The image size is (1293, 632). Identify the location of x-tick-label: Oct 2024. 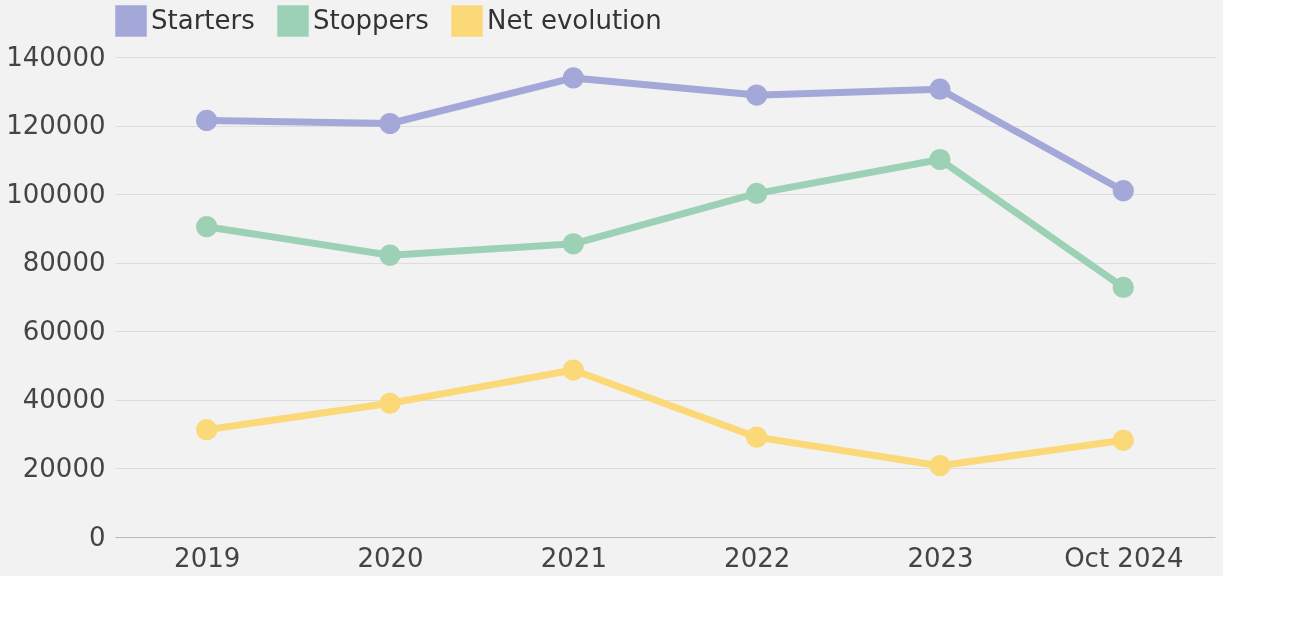
(1124, 557).